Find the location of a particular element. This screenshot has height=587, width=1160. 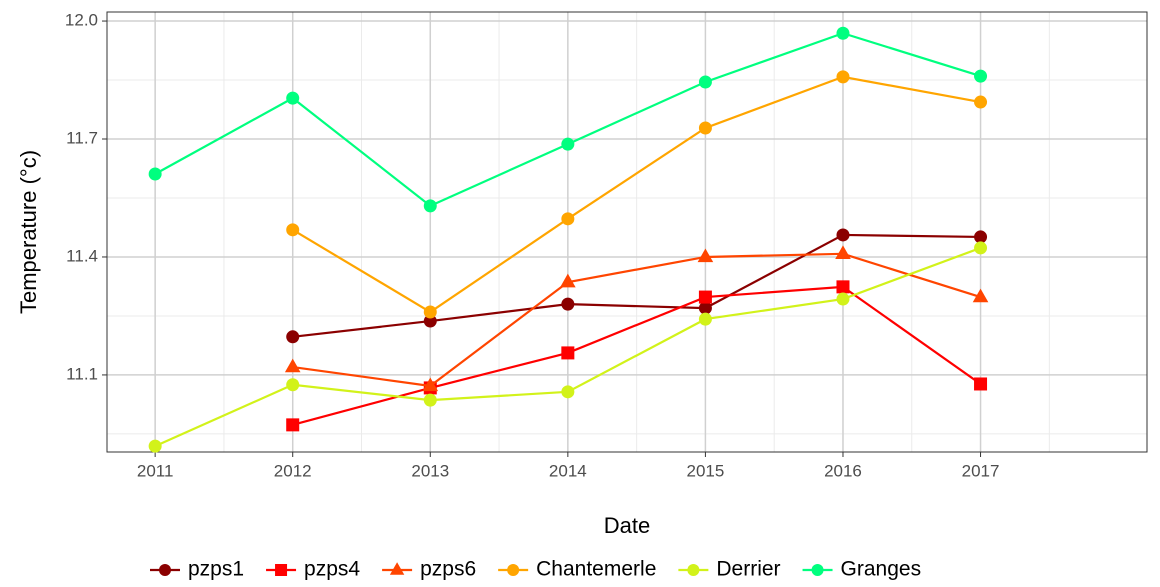

legend-label: pzps6 is located at coordinates (448, 569).